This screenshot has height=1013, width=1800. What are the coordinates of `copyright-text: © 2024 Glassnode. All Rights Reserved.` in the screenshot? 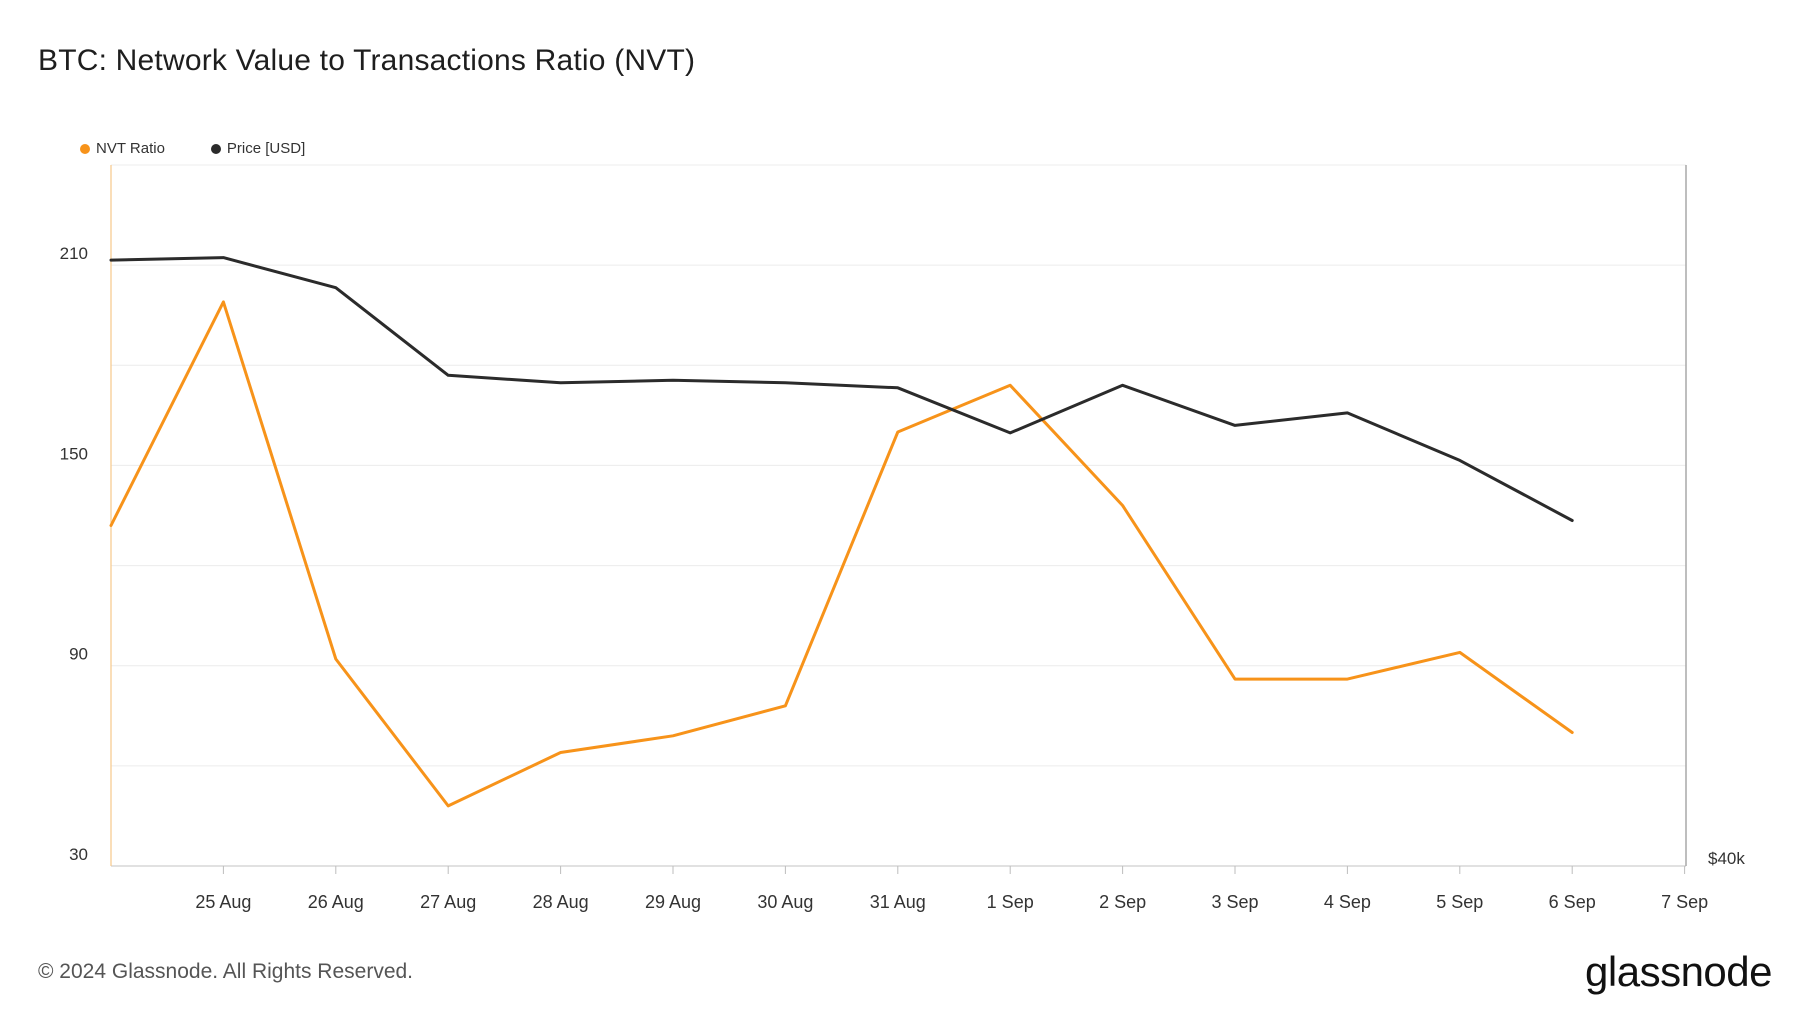 It's located at (226, 971).